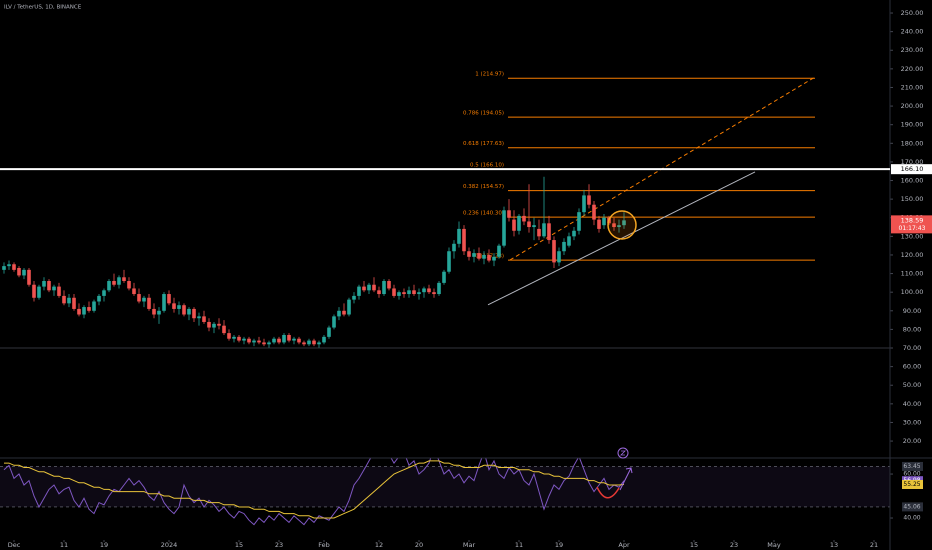 This screenshot has width=932, height=550. What do you see at coordinates (912, 106) in the screenshot?
I see `y-tick-label: 200.00` at bounding box center [912, 106].